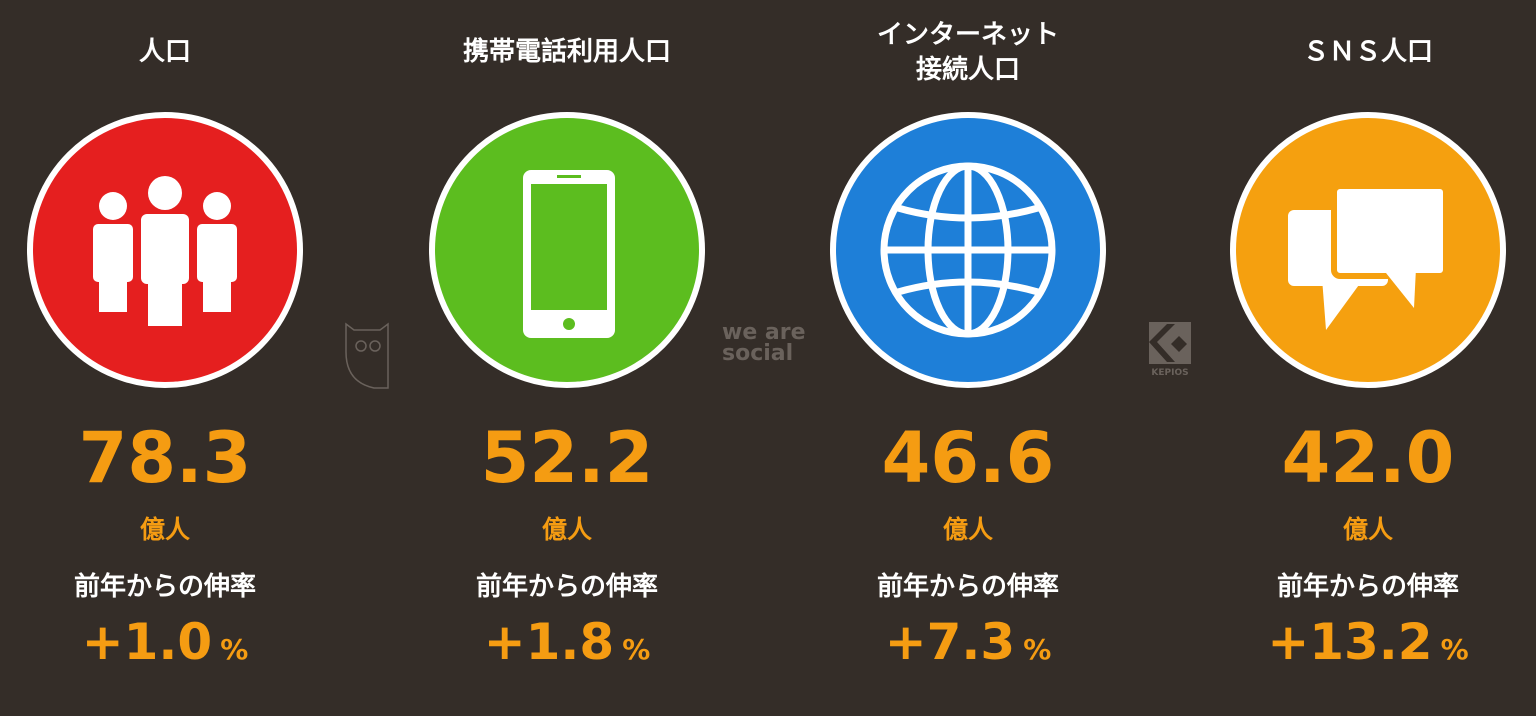  I want to click on growth-value: +7.3%, so click(968, 646).